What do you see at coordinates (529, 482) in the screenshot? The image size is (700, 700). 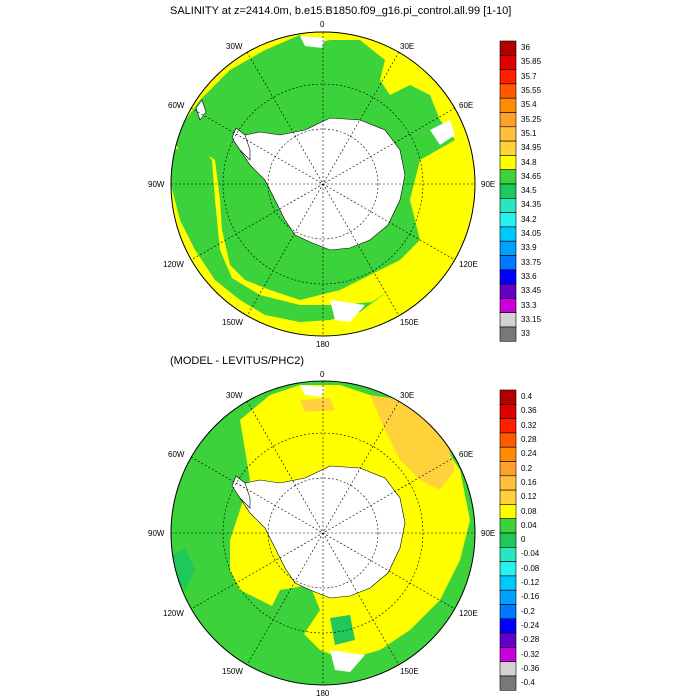 I see `colorbar-tick-label: 0.16` at bounding box center [529, 482].